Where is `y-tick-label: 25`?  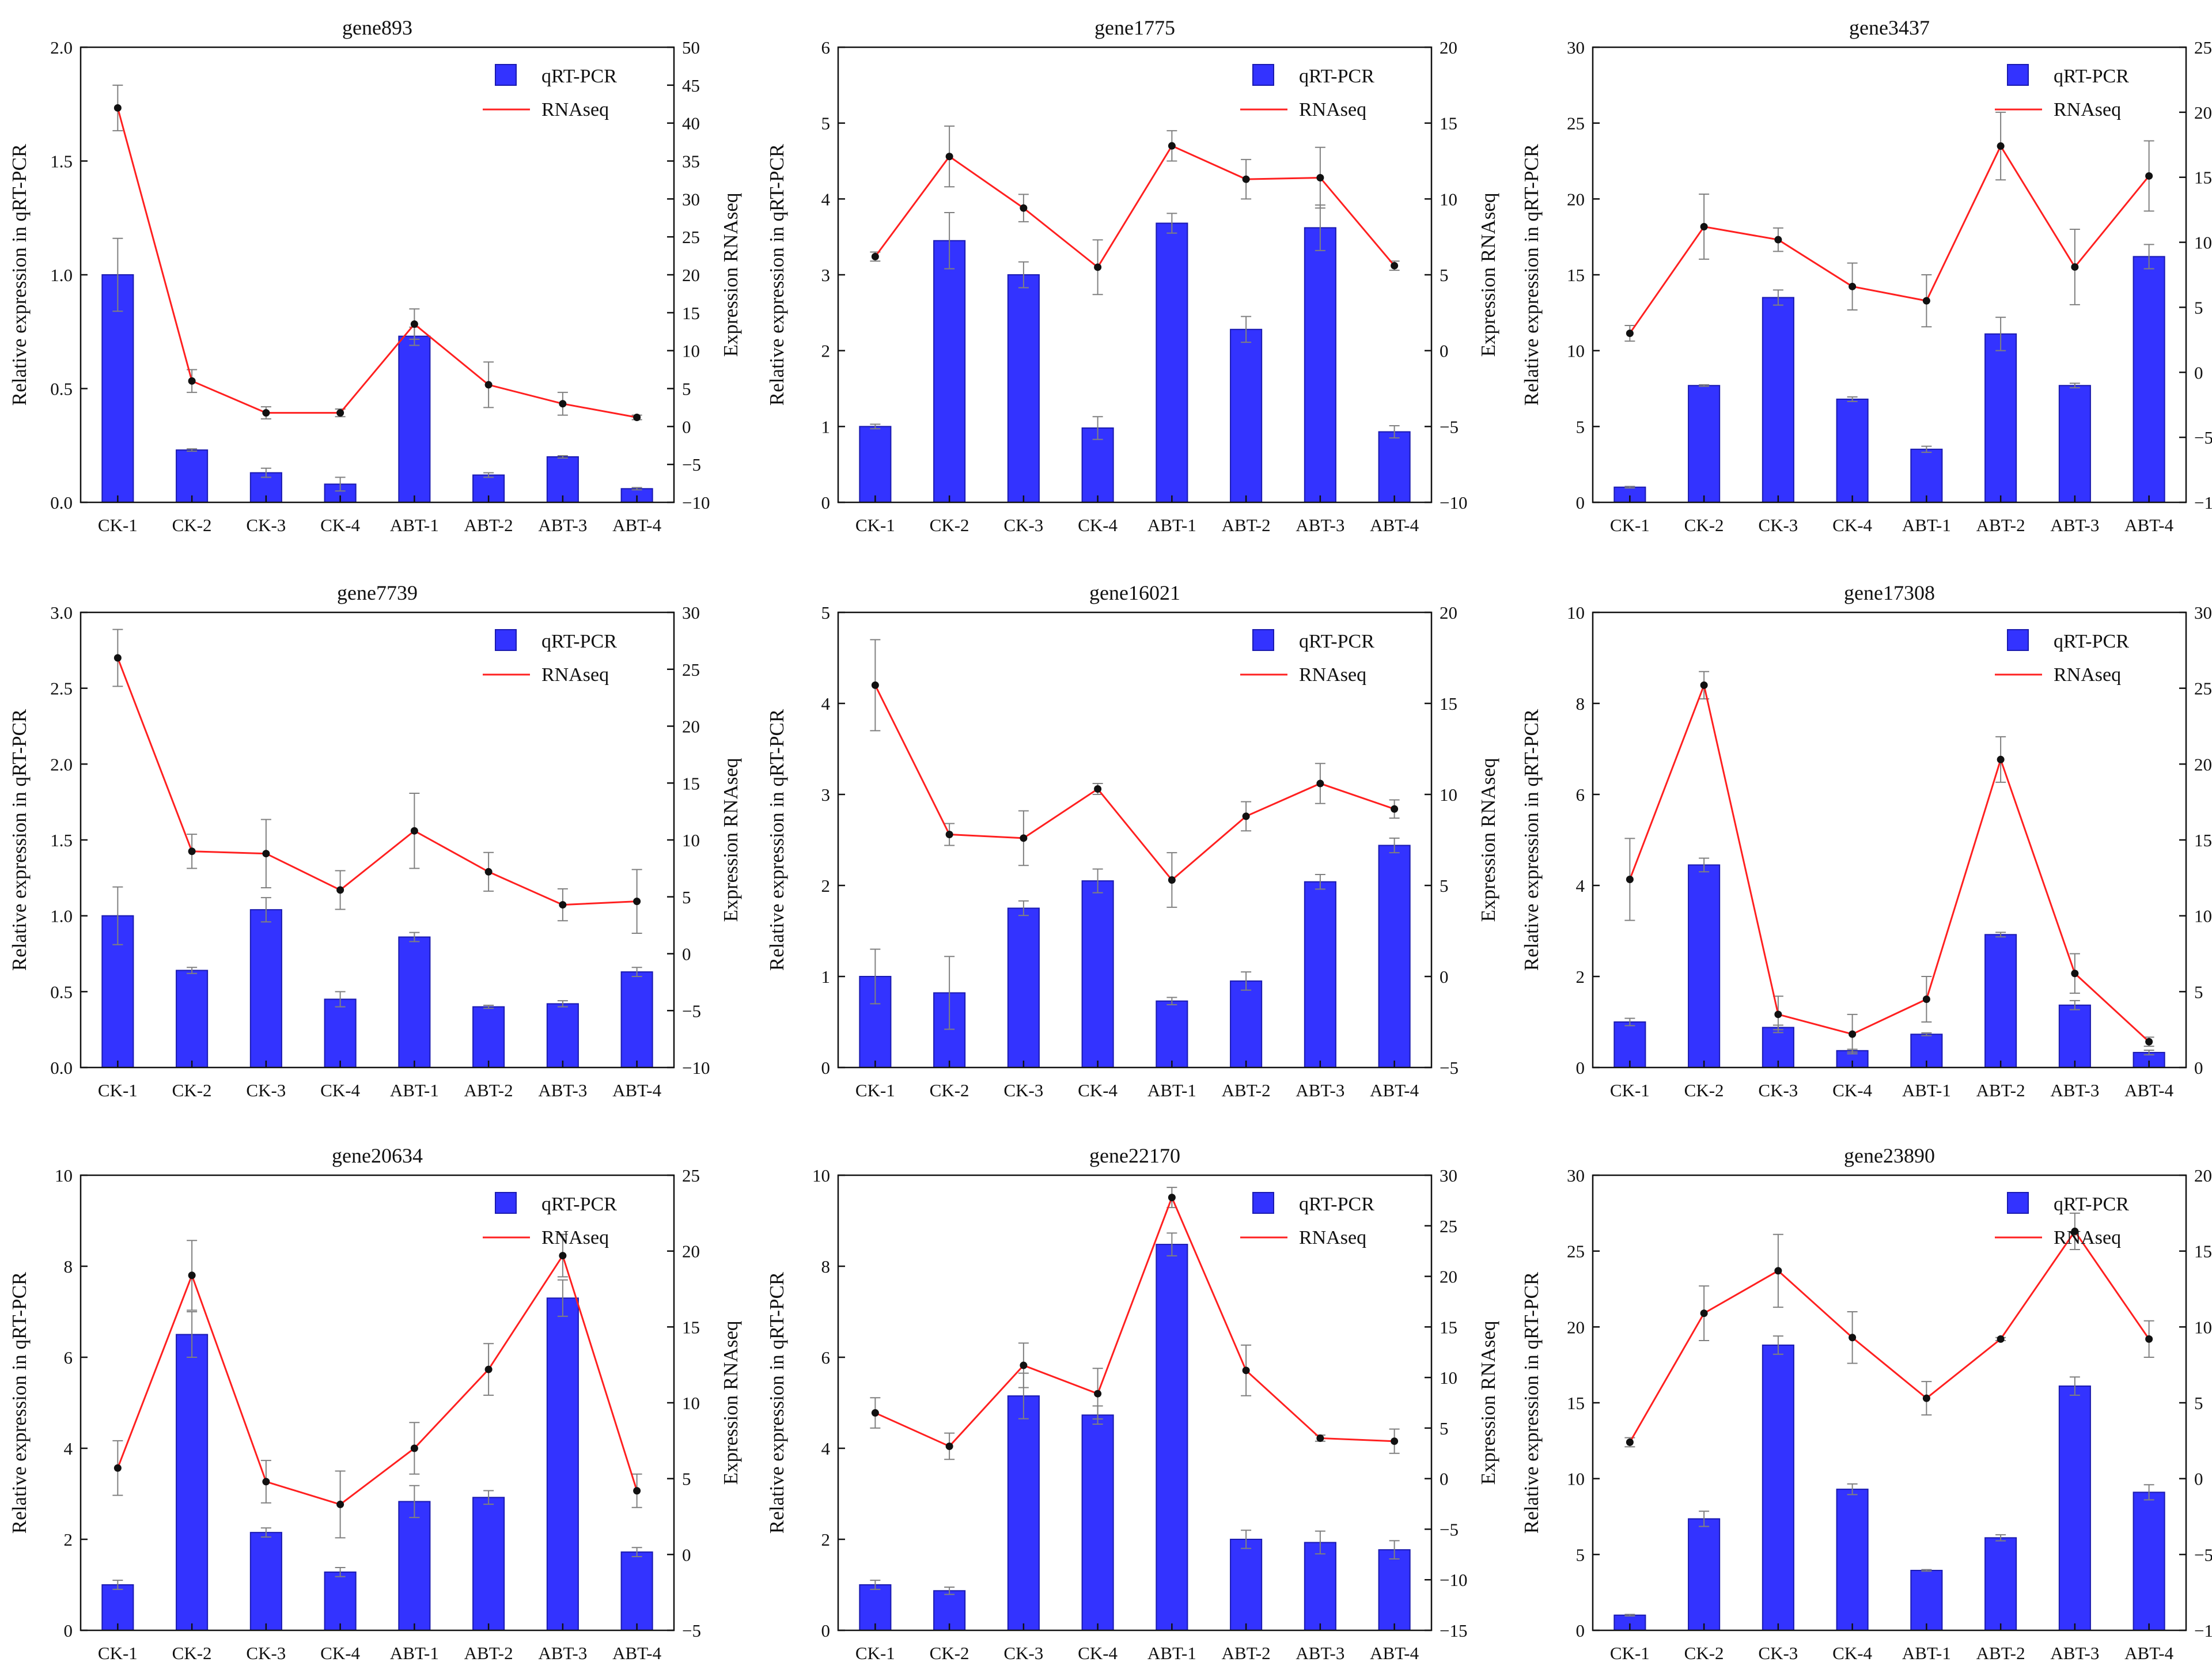 y-tick-label: 25 is located at coordinates (1576, 124).